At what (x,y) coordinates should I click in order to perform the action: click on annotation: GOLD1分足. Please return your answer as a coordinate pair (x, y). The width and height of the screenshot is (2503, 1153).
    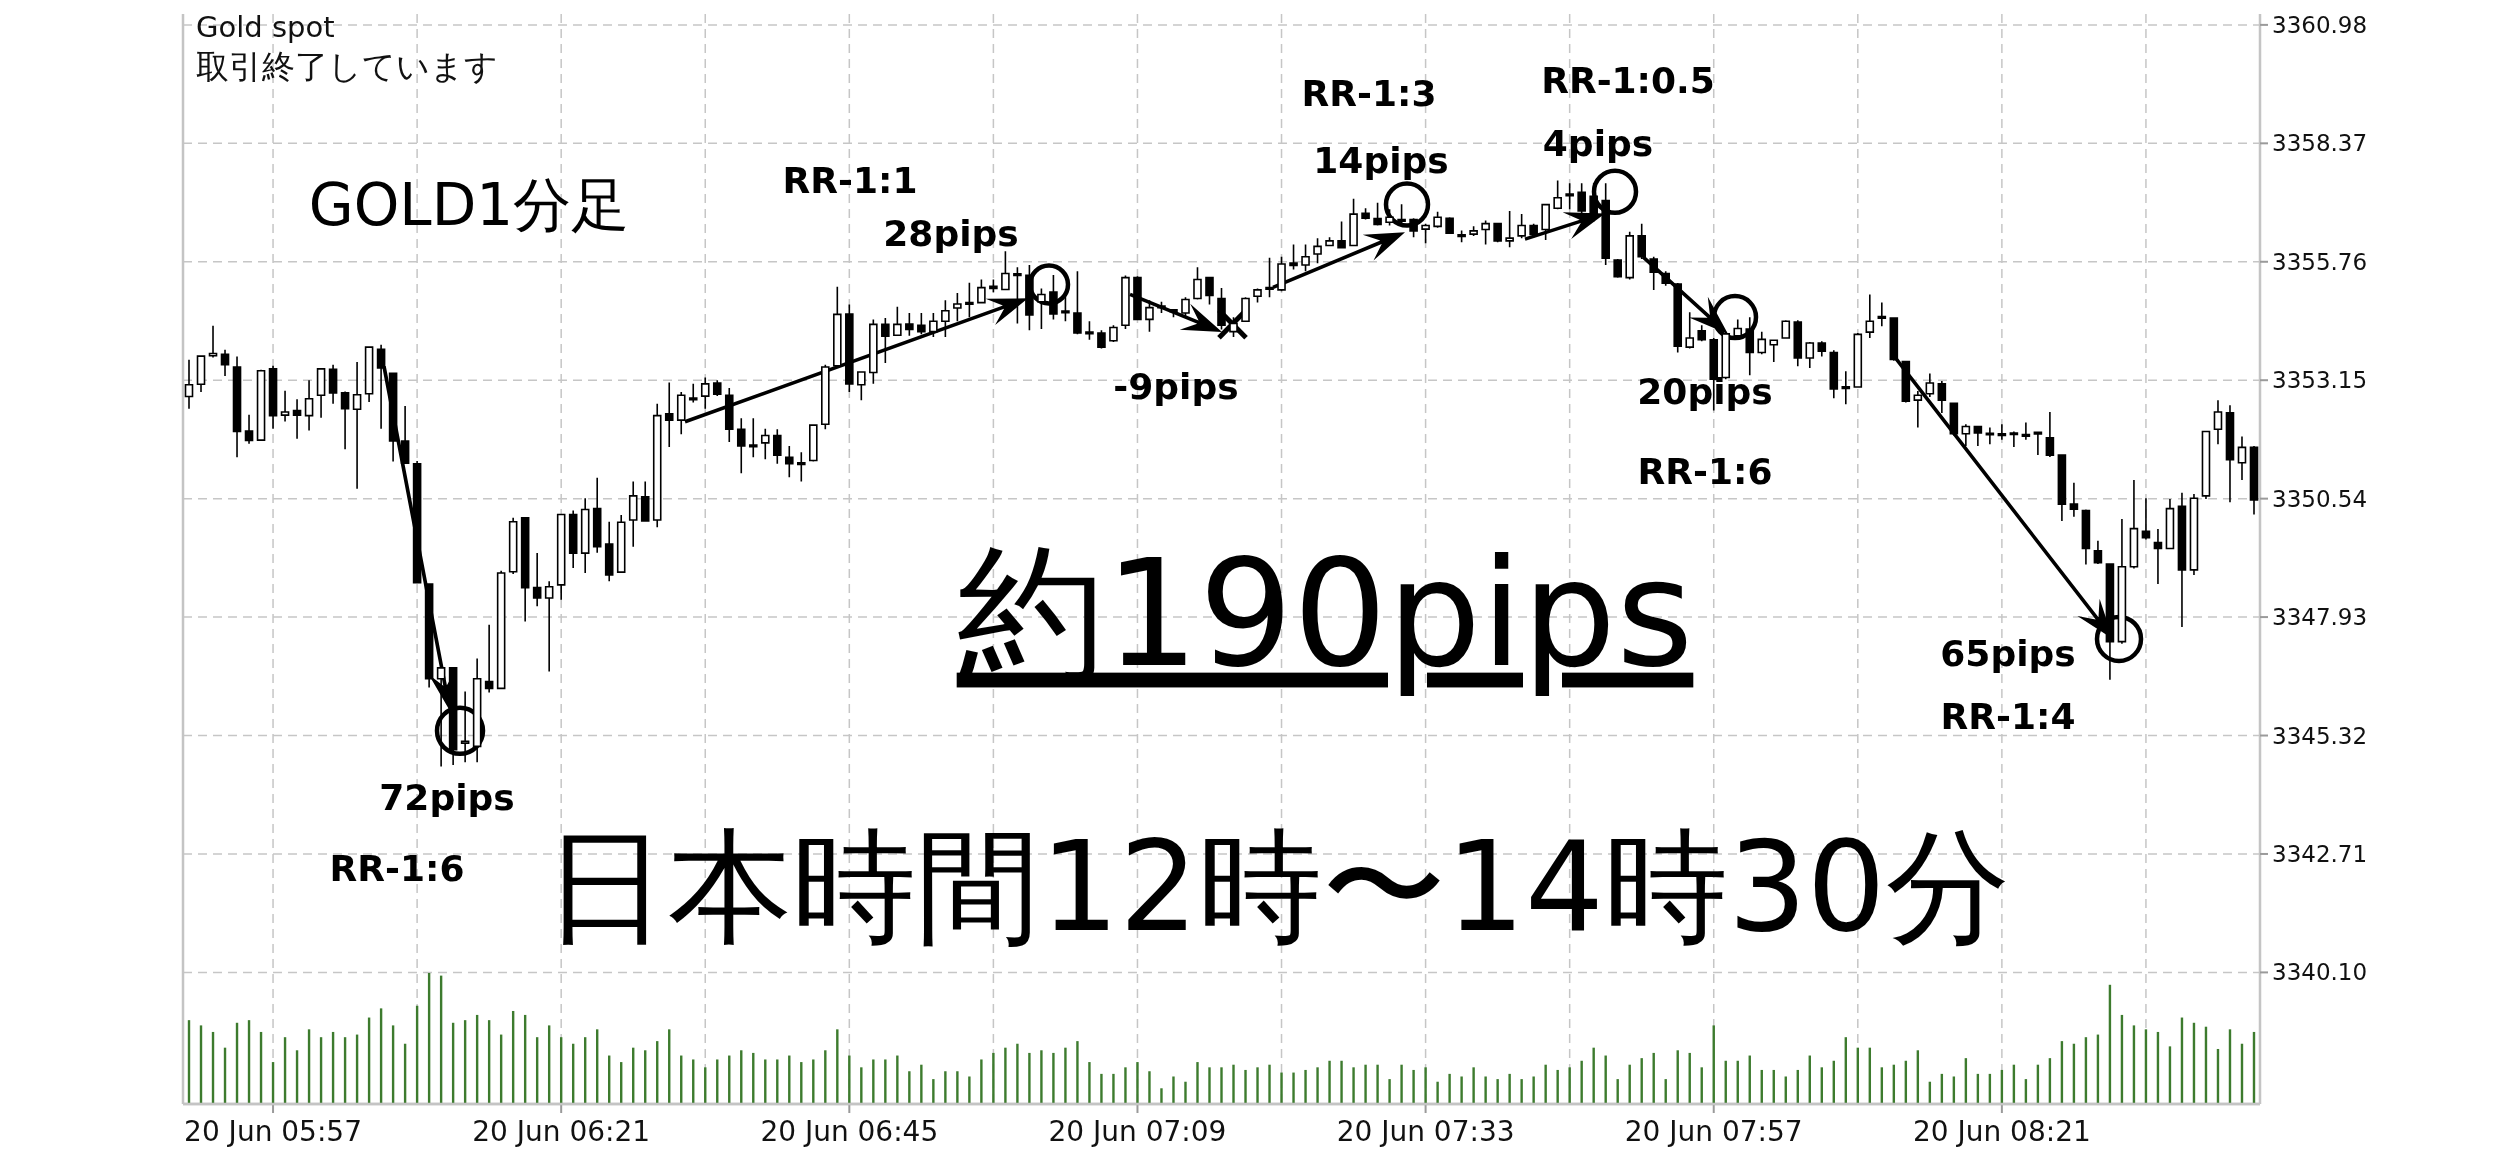
    Looking at the image, I should click on (469, 205).